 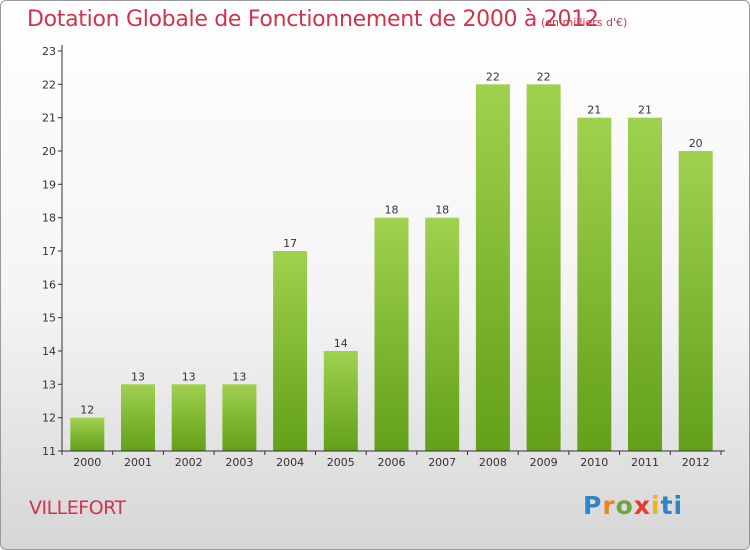 I want to click on y-tick-label-15: 15, so click(x=49, y=318).